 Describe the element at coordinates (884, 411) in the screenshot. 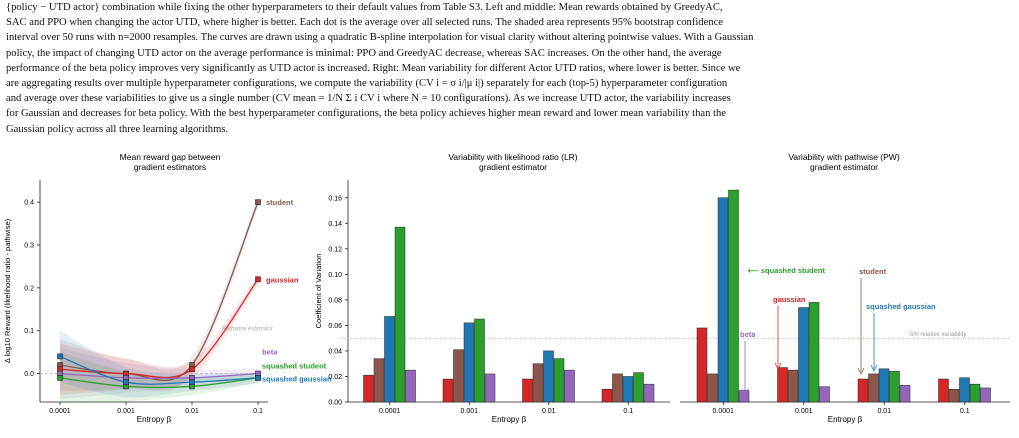

I see `right-xtick-label: 0.01` at that location.